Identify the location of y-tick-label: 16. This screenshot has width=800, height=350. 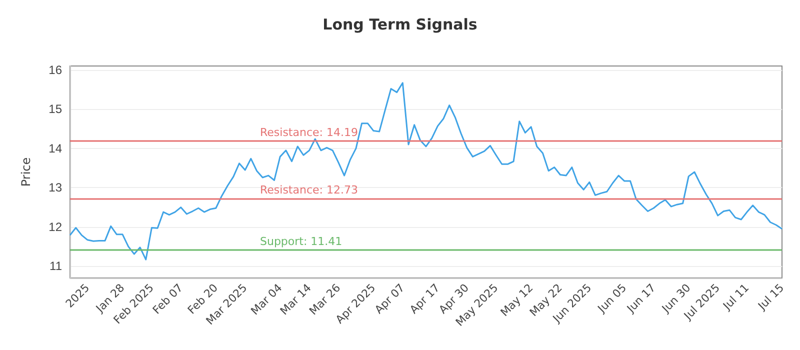
(55, 69).